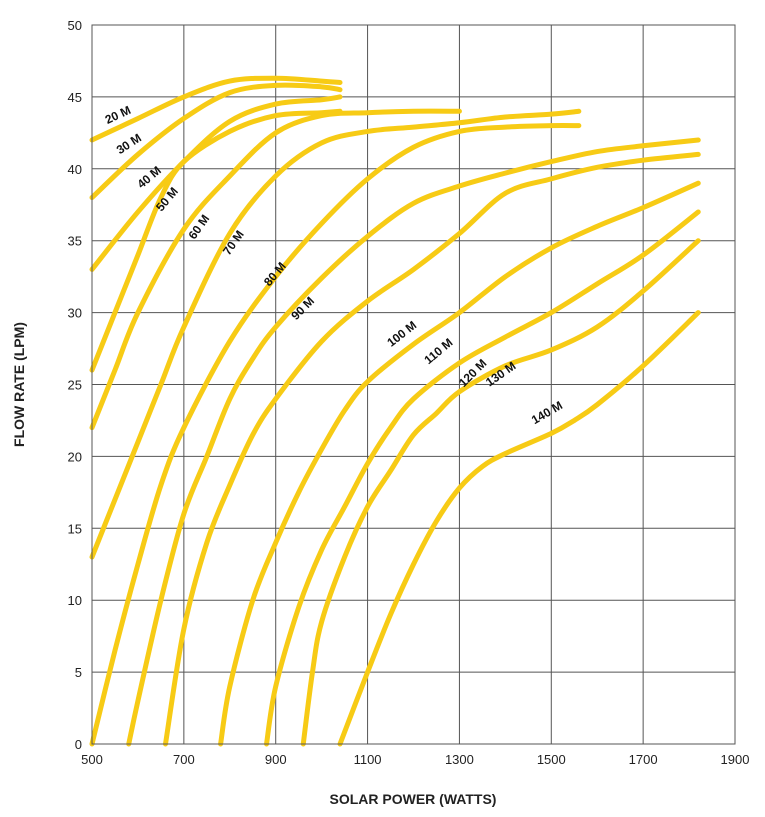  Describe the element at coordinates (643, 759) in the screenshot. I see `x-tick-label: 1700` at that location.